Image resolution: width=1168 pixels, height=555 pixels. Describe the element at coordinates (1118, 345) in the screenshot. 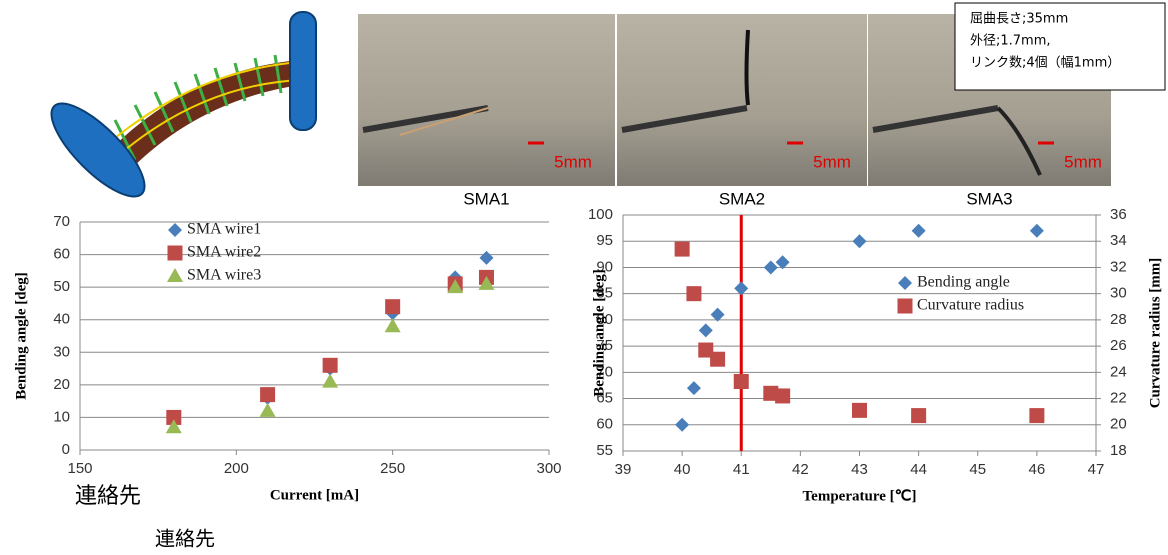

I see `y2-tick-label: 26` at that location.